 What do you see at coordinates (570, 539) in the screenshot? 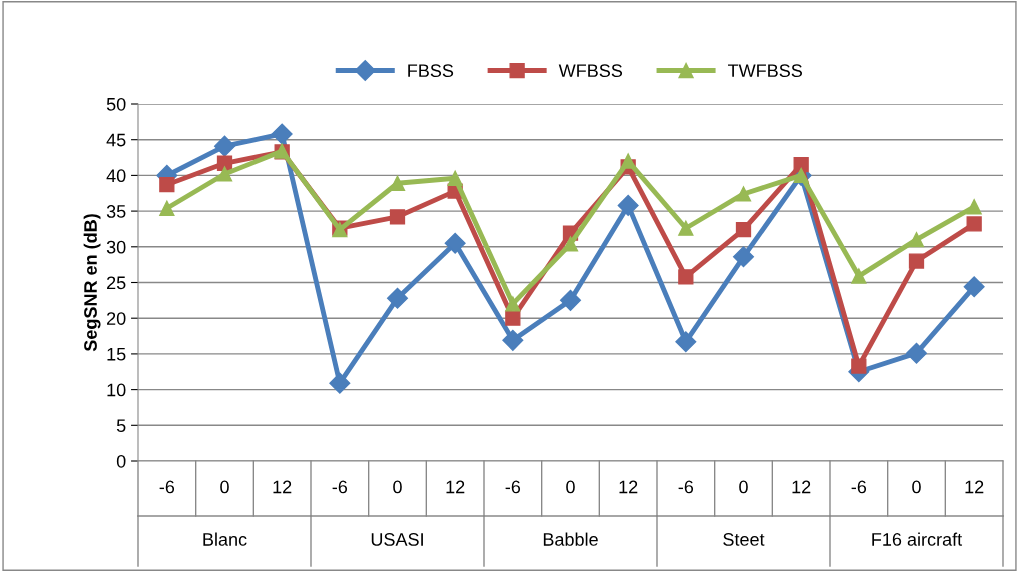
I see `text: Babble` at bounding box center [570, 539].